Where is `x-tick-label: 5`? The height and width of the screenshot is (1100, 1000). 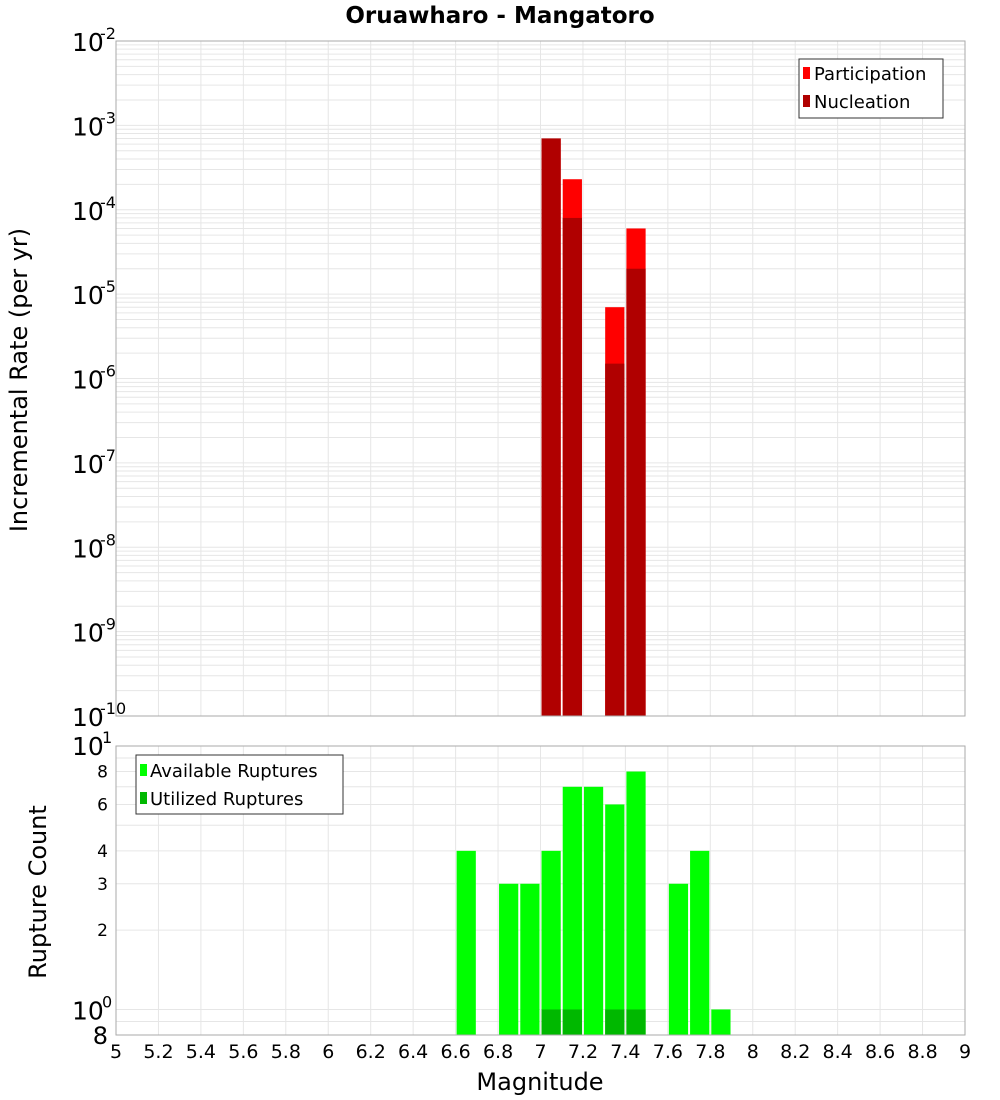
x-tick-label: 5 is located at coordinates (116, 1052).